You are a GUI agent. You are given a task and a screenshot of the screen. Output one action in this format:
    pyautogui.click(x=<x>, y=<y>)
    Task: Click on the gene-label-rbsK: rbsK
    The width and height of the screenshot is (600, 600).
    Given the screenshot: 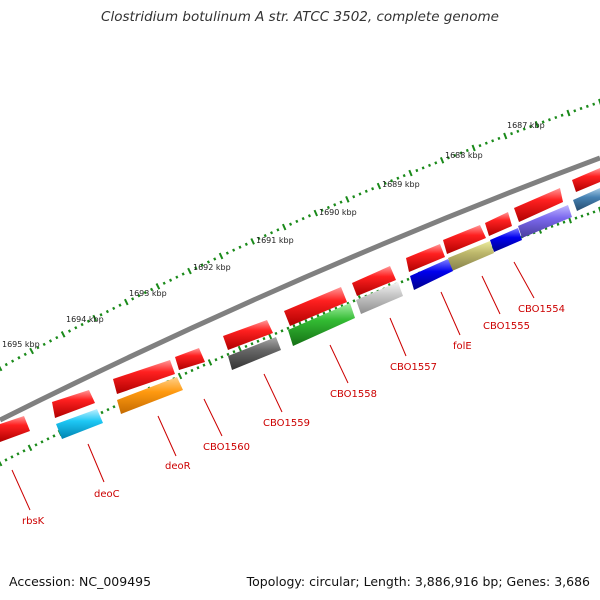 What is the action you would take?
    pyautogui.click(x=33, y=521)
    